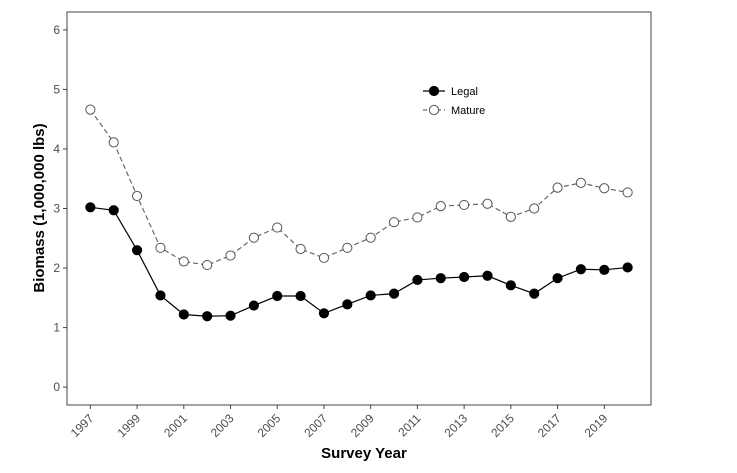  I want to click on x-tick-label: 2013, so click(455, 425).